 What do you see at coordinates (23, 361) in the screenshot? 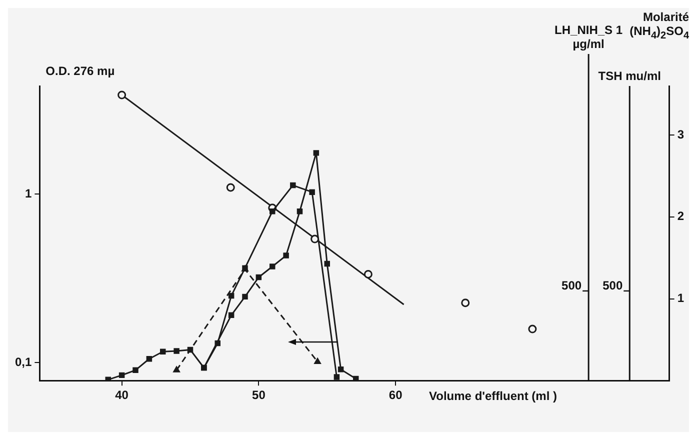
I see `y-tick-label: 0,1` at bounding box center [23, 361].